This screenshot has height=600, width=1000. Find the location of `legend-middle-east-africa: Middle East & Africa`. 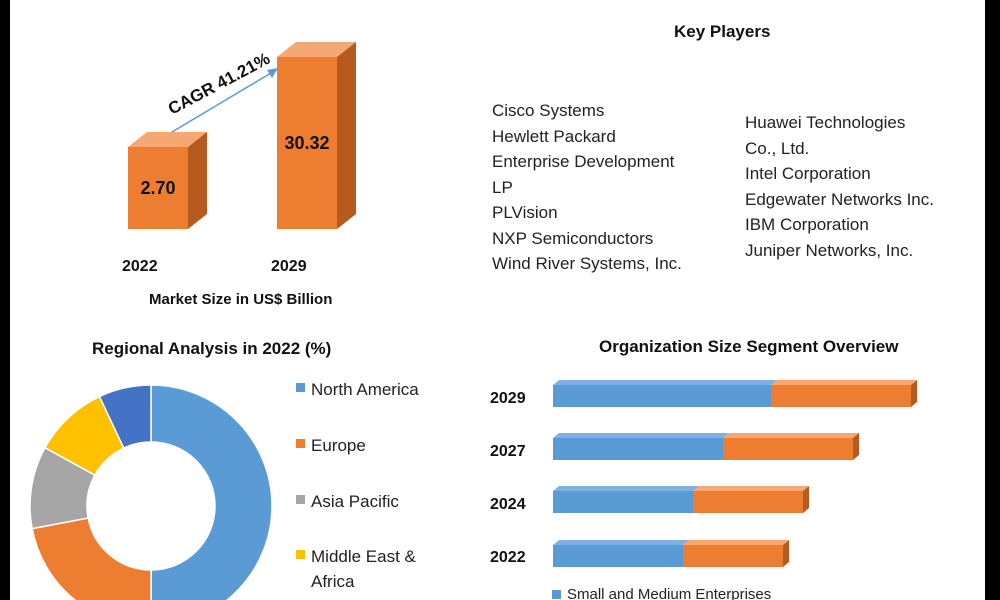

legend-middle-east-africa: Middle East & Africa is located at coordinates (356, 569).